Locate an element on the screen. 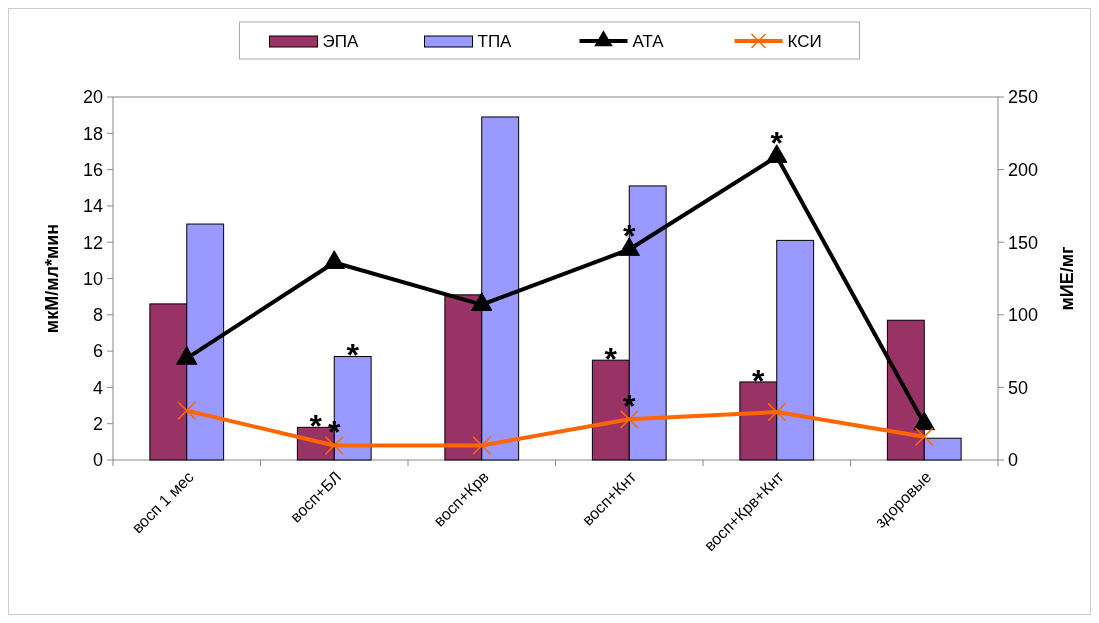  legend-label: АТА is located at coordinates (648, 41).